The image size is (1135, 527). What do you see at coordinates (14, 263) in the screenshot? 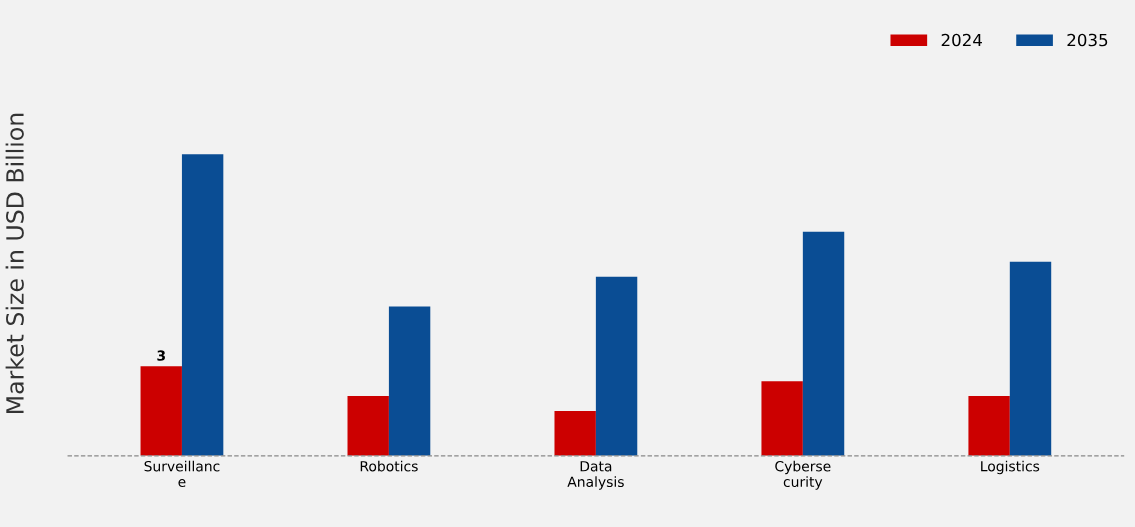
I see `y-axis-title: Market Size in USD Billion` at bounding box center [14, 263].